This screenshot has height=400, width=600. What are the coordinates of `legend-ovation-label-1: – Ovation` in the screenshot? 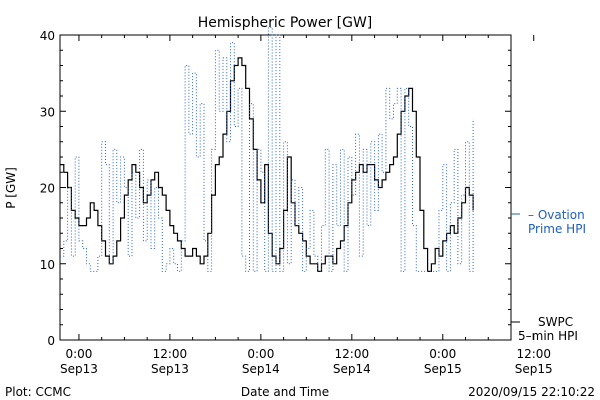 It's located at (556, 215).